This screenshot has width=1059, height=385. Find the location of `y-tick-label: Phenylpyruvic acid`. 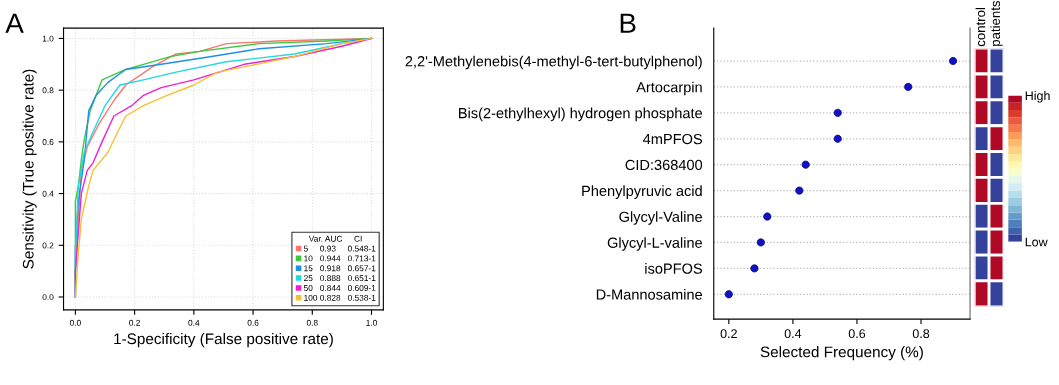

y-tick-label: Phenylpyruvic acid is located at coordinates (642, 192).